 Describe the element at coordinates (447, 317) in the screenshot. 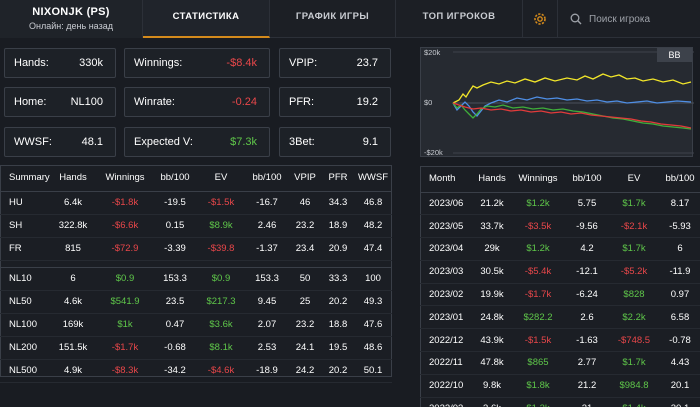

I see `cell: 2023/01` at that location.